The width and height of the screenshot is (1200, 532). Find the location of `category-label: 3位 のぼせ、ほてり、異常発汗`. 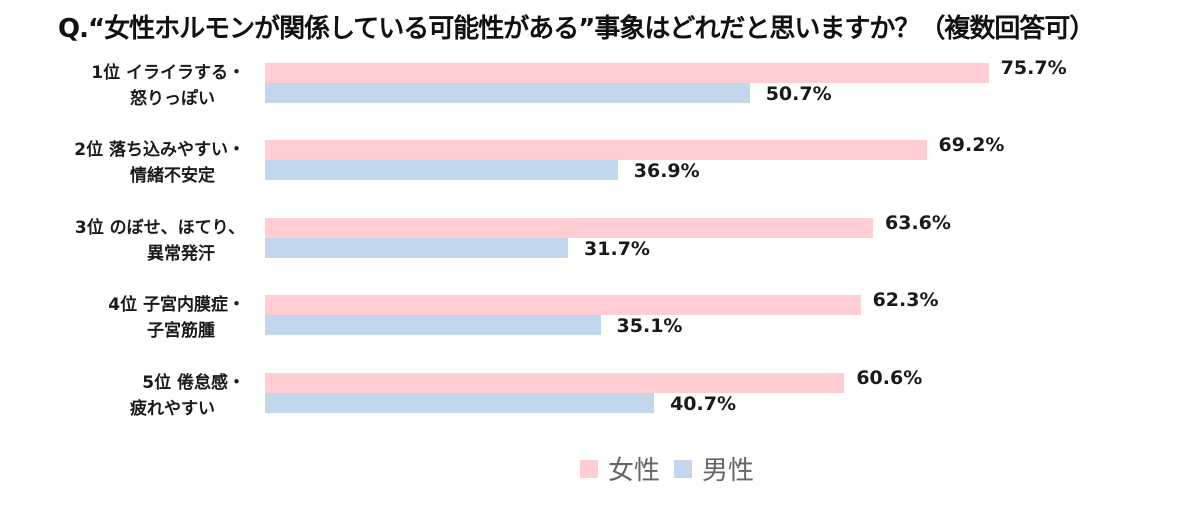

category-label: 3位 のぼせ、ほてり、異常発汗 is located at coordinates (125, 241).